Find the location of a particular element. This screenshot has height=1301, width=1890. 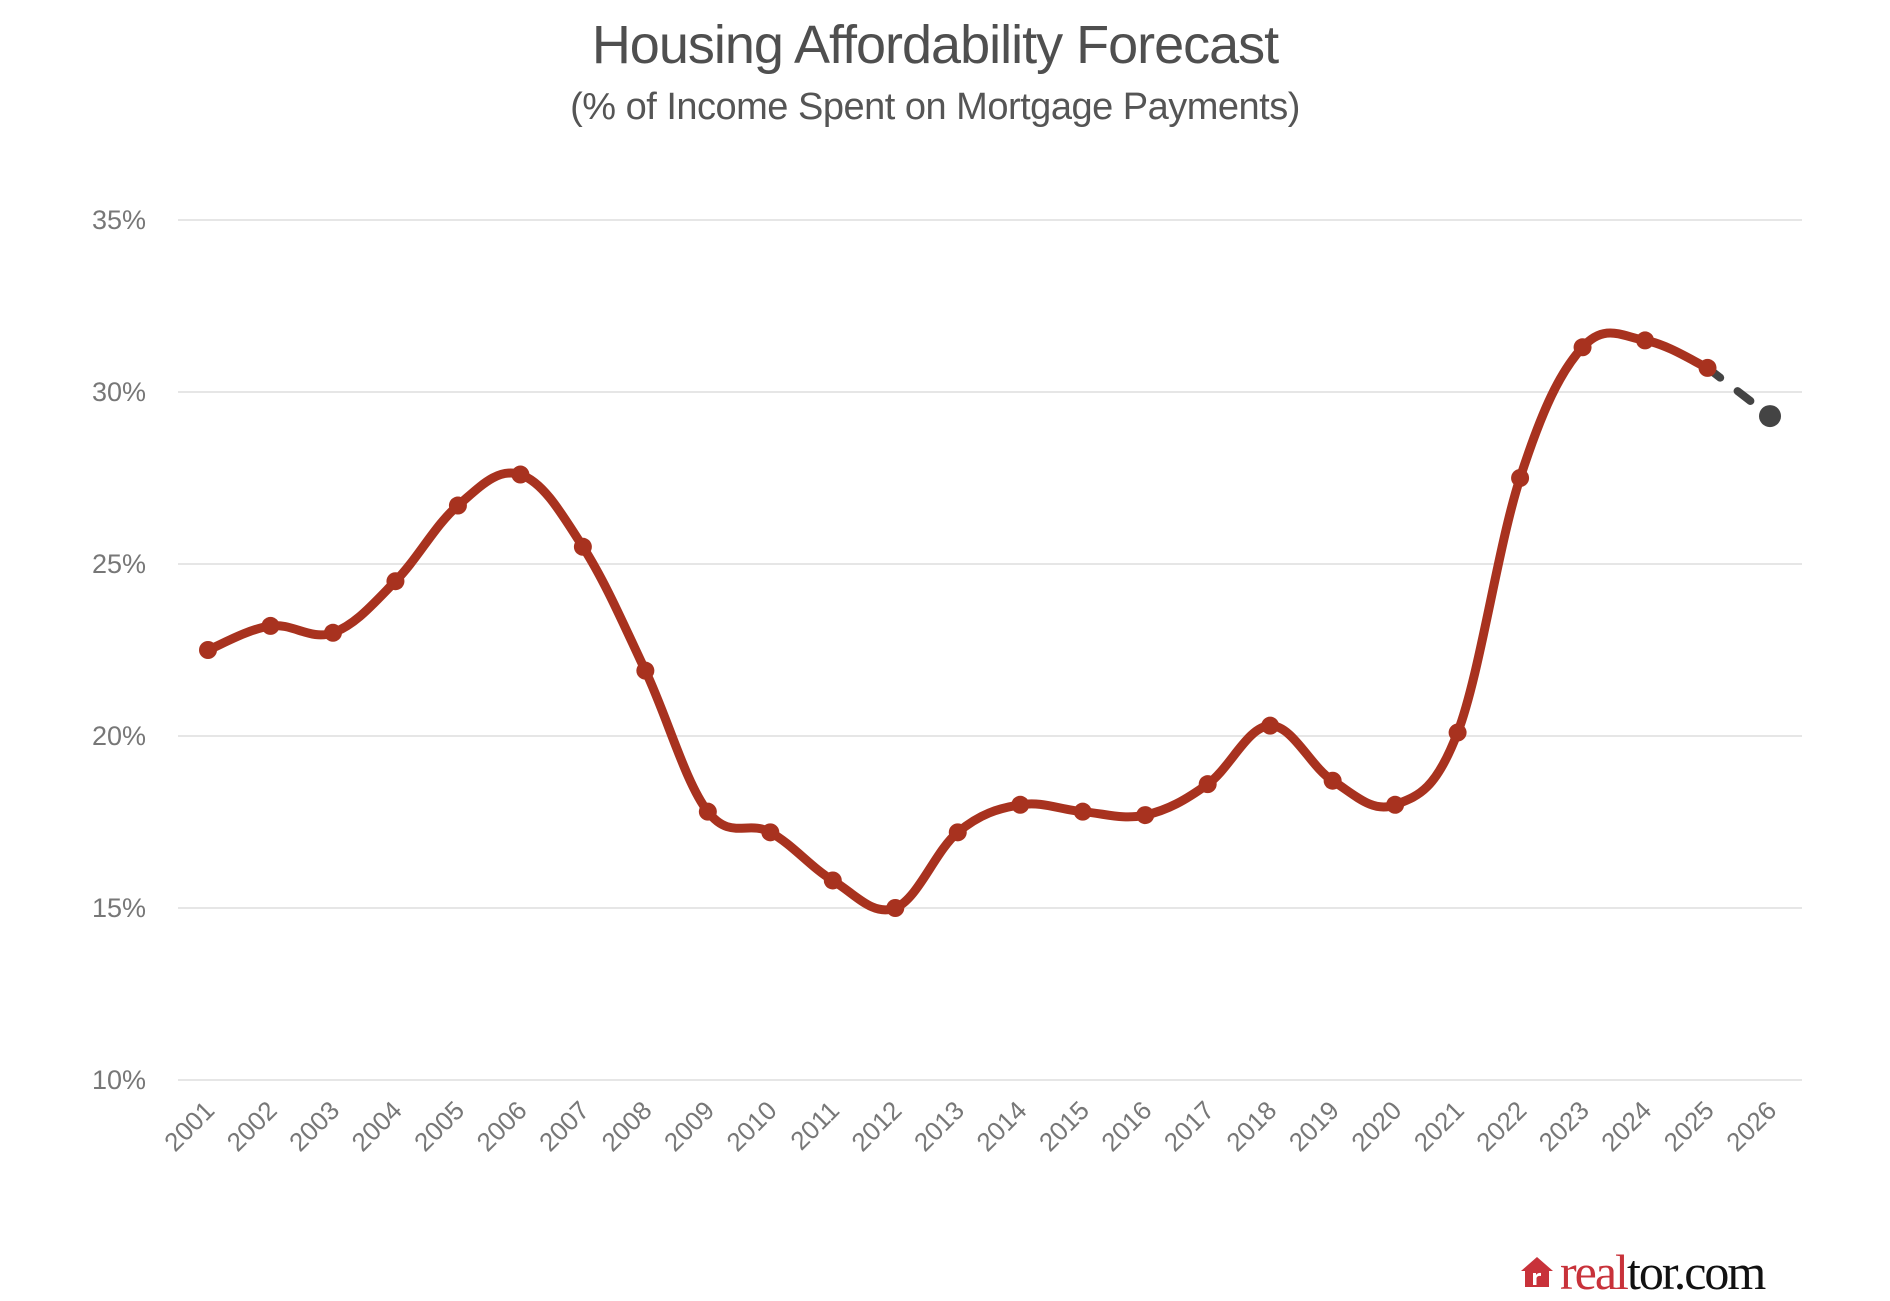

data-point-2001 is located at coordinates (208, 650).